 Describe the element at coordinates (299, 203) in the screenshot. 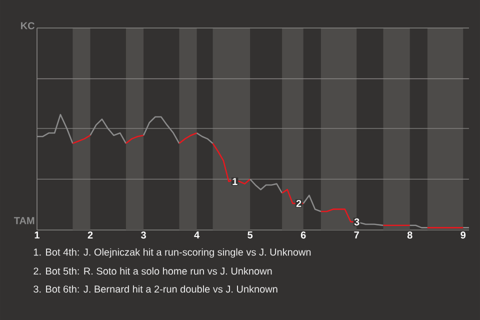

I see `annotation: 2` at that location.